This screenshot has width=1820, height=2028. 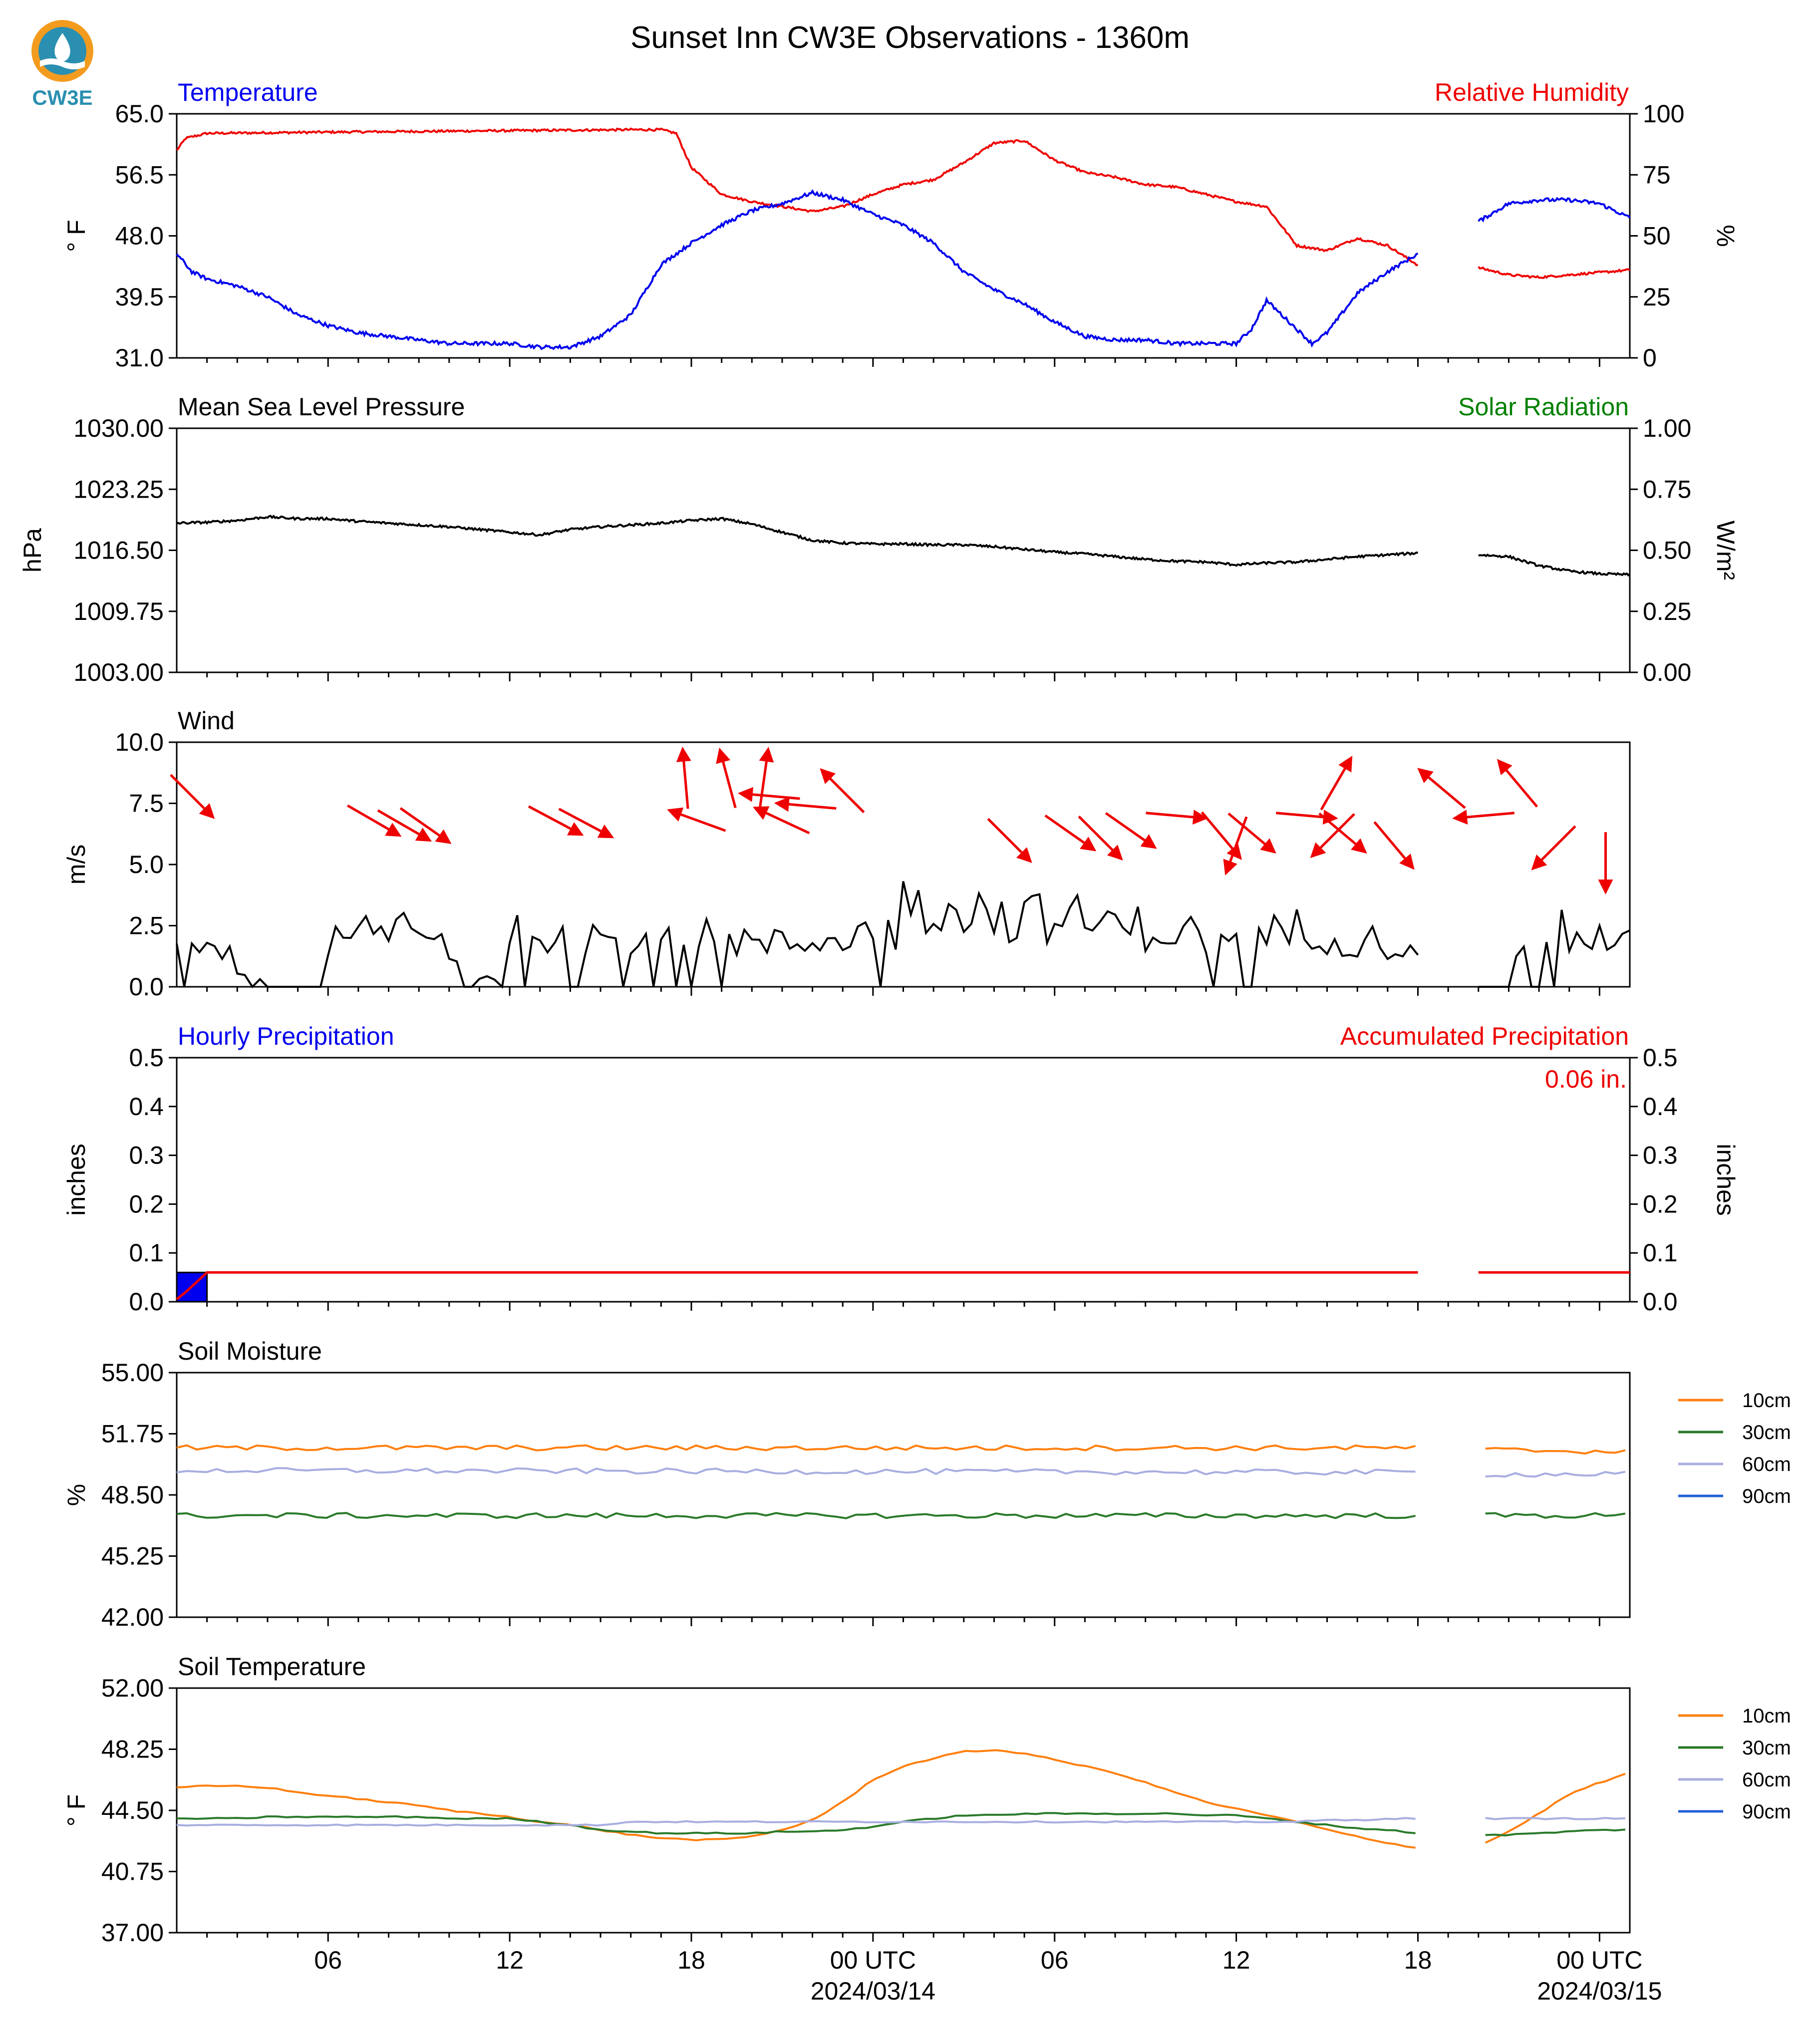 What do you see at coordinates (903, 1495) in the screenshot?
I see `soil_moisture-frame` at bounding box center [903, 1495].